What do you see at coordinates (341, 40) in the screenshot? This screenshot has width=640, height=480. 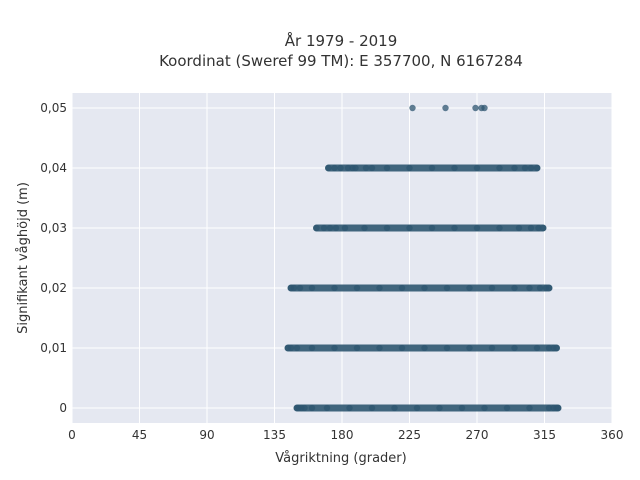 I see `chart-title-line-1: År 1979 - 2019` at bounding box center [341, 40].